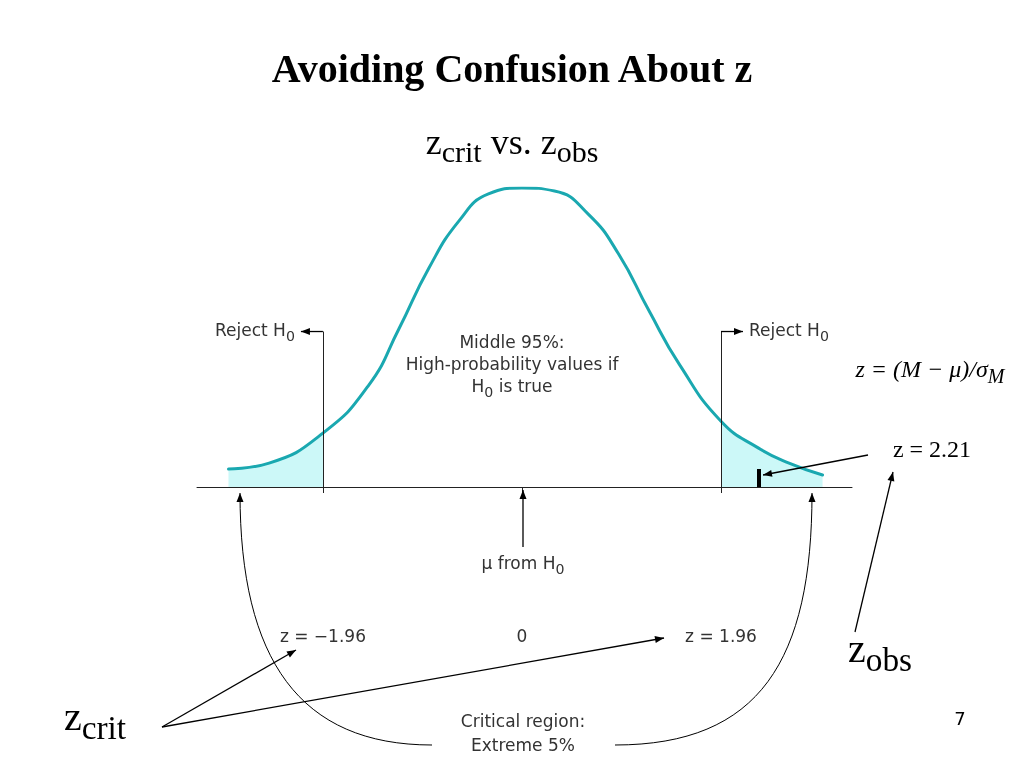 This screenshot has width=1024, height=768. I want to click on text: z$_{obs}$, so click(880, 652).